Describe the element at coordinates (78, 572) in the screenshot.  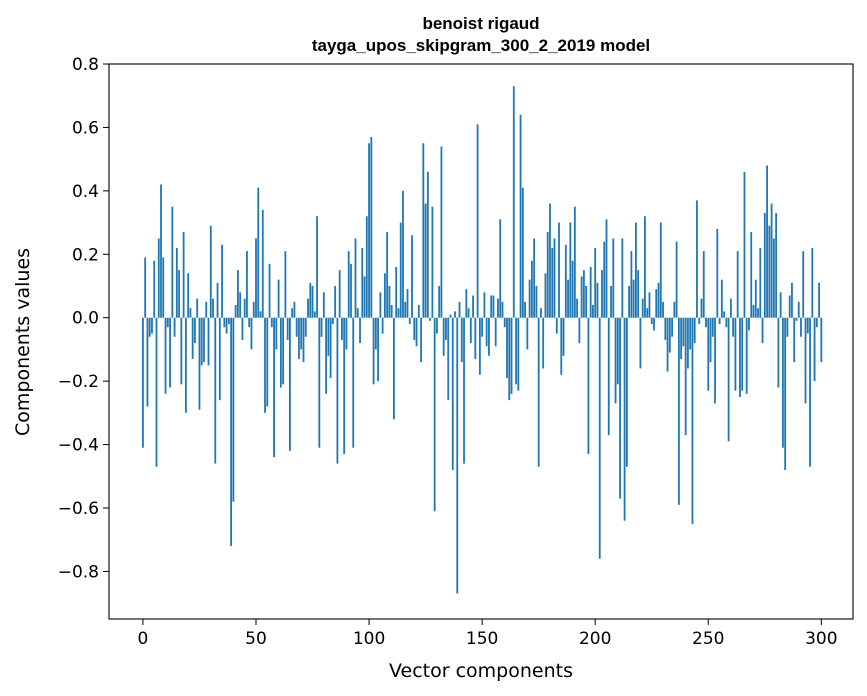
I see `y-tick-label: −0.8` at that location.